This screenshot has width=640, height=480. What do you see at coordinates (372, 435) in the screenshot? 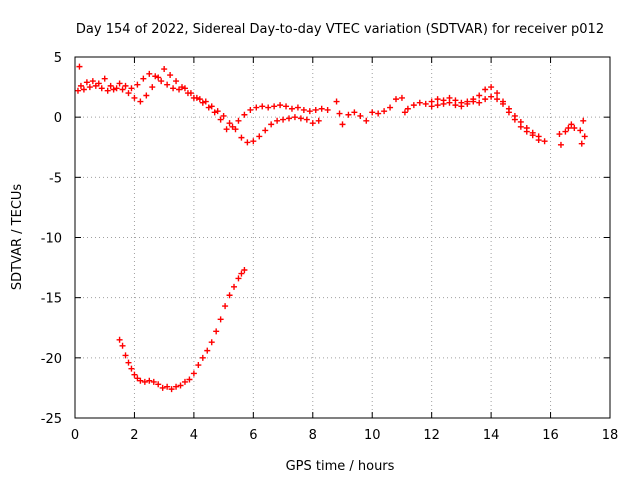
I see `x-tick-label: 10` at bounding box center [372, 435].